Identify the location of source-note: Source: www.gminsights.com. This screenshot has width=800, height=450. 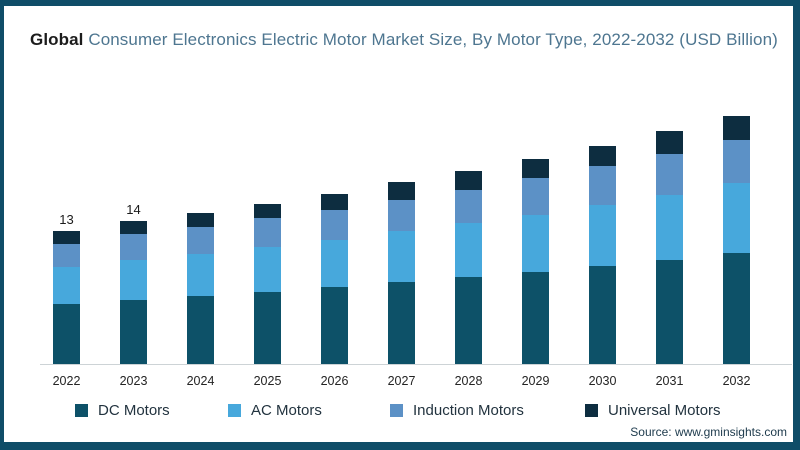
(708, 432).